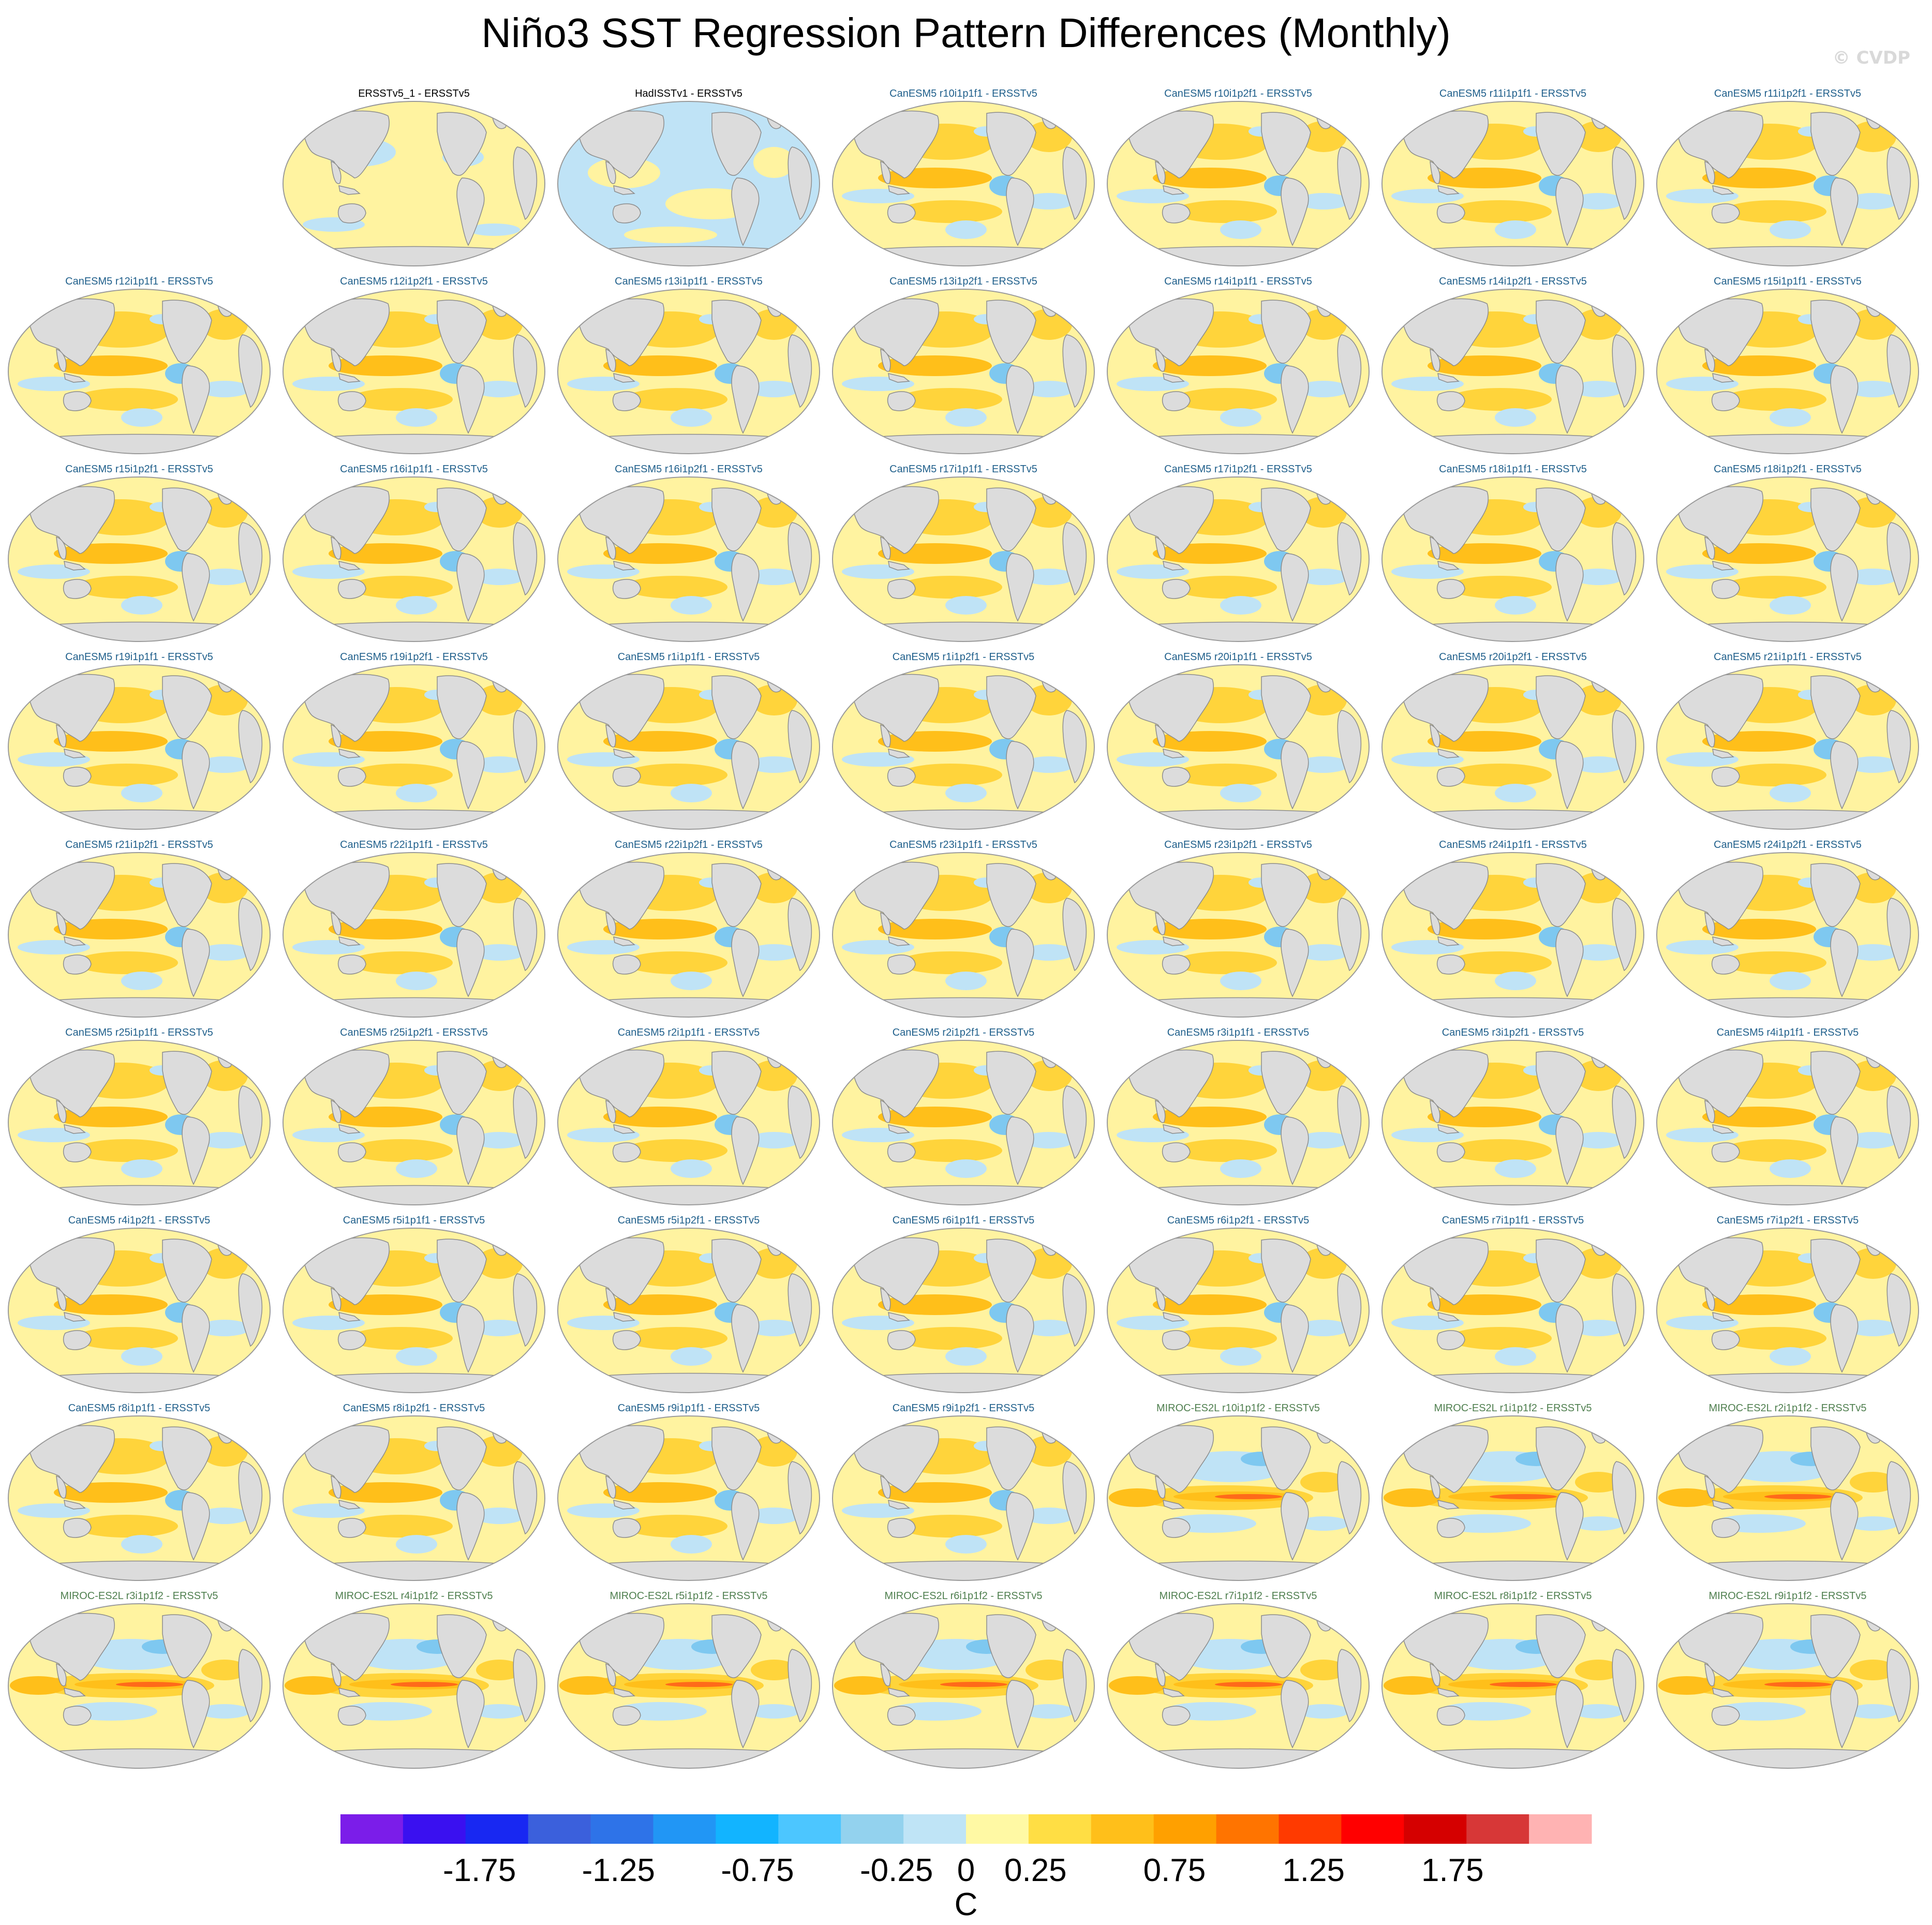  I want to click on colorbar-tick-label: 1.75, so click(1452, 1870).